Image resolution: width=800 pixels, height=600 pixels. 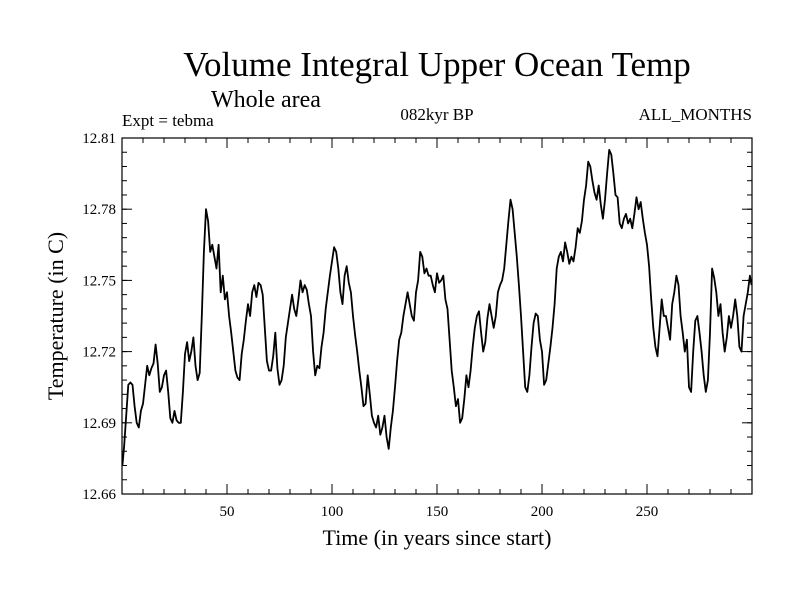 What do you see at coordinates (266, 100) in the screenshot?
I see `chart-subtitle: Whole area` at bounding box center [266, 100].